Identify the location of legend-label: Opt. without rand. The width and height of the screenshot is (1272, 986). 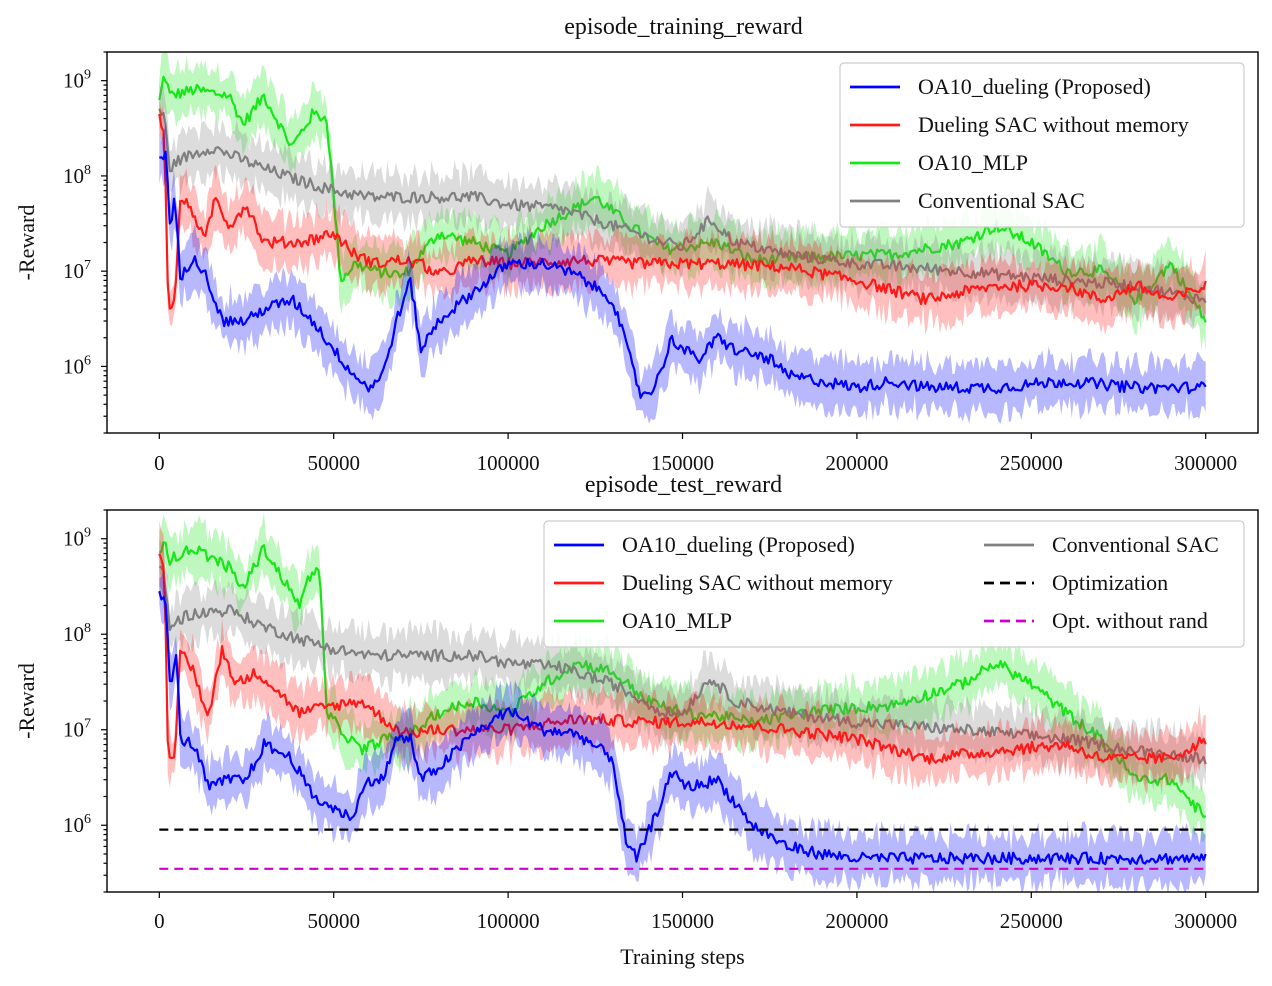
(1130, 620).